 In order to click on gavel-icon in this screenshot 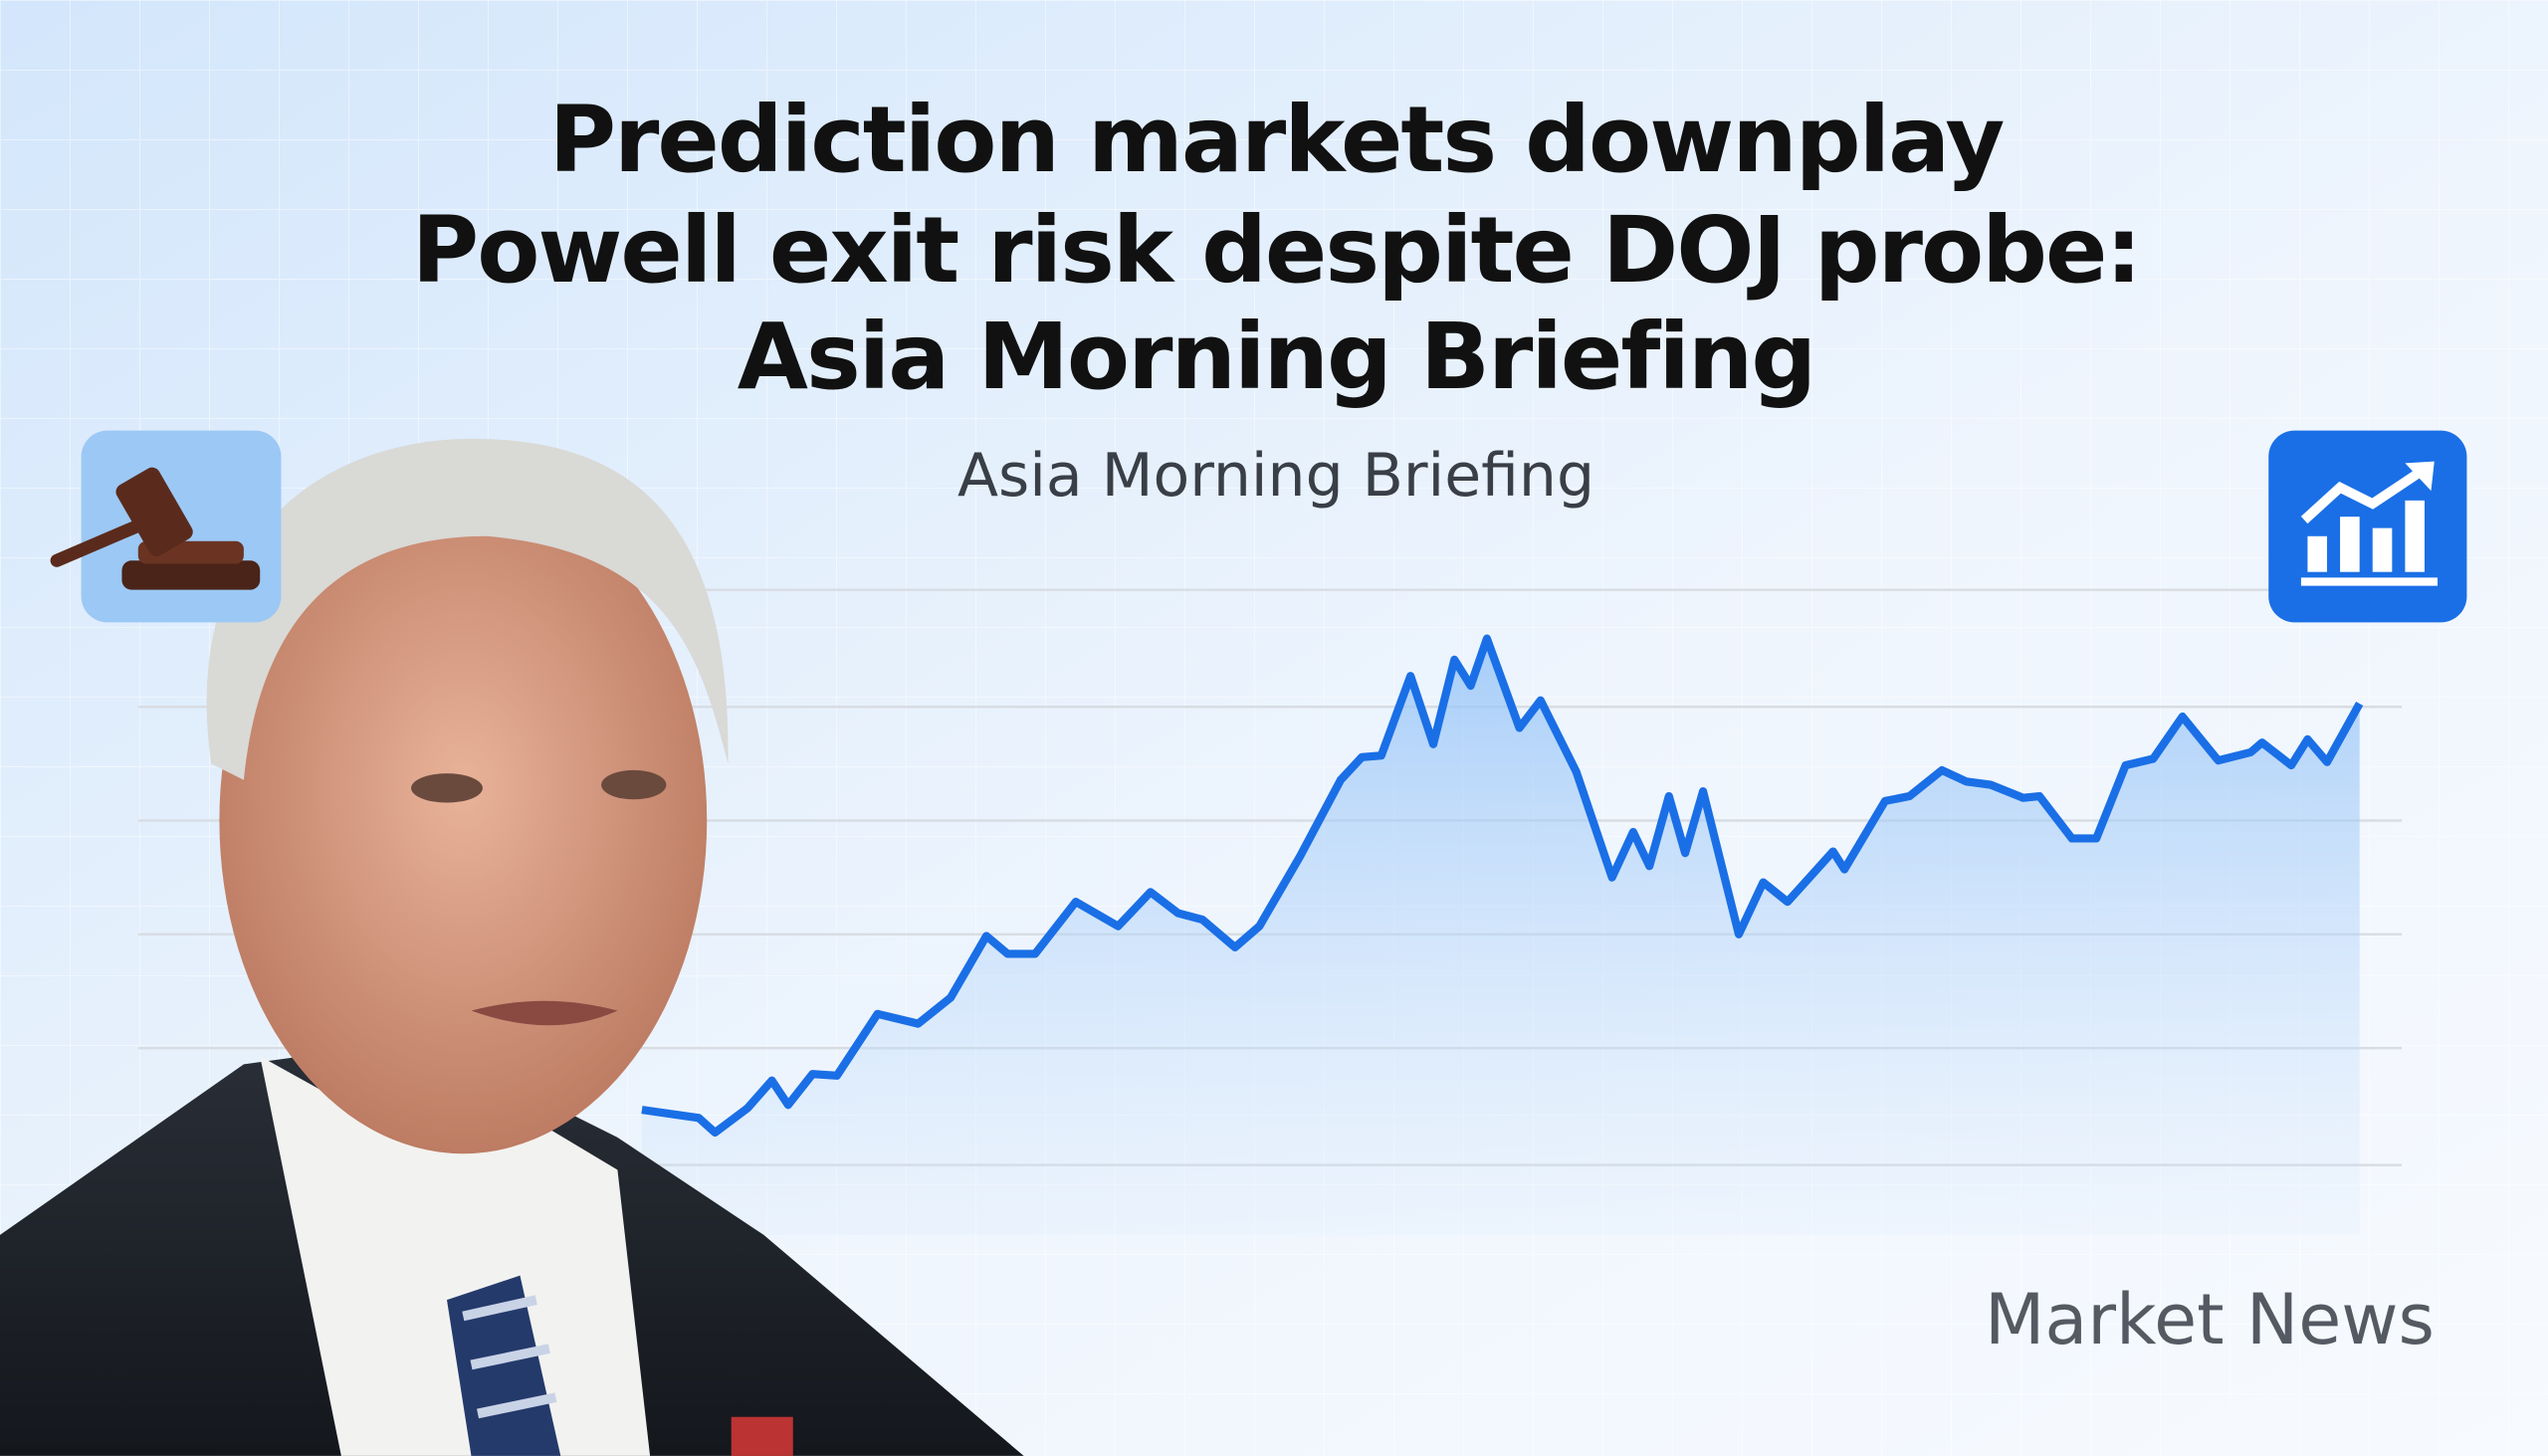, I will do `click(166, 526)`.